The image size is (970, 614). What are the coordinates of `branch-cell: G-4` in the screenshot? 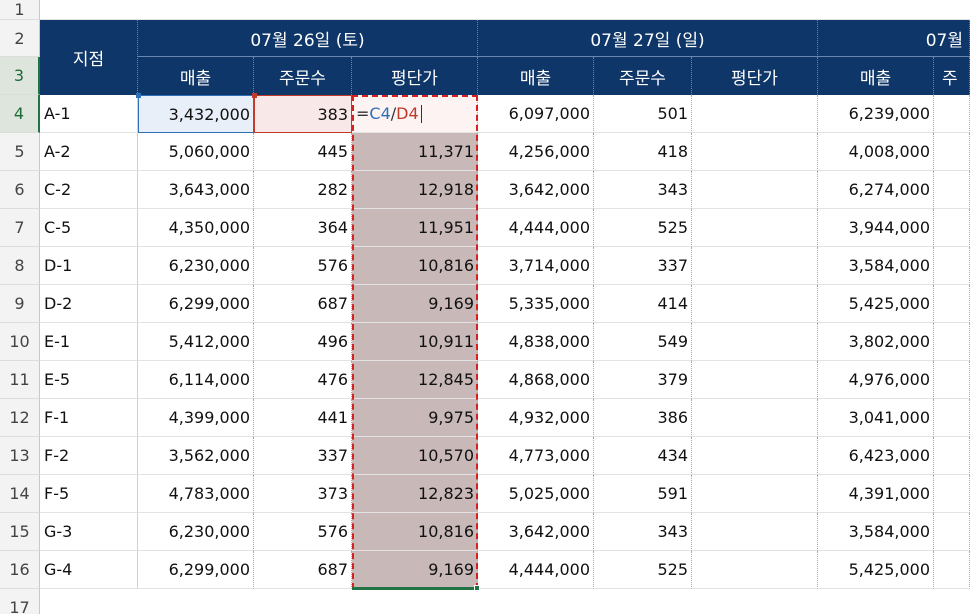 It's located at (89, 570).